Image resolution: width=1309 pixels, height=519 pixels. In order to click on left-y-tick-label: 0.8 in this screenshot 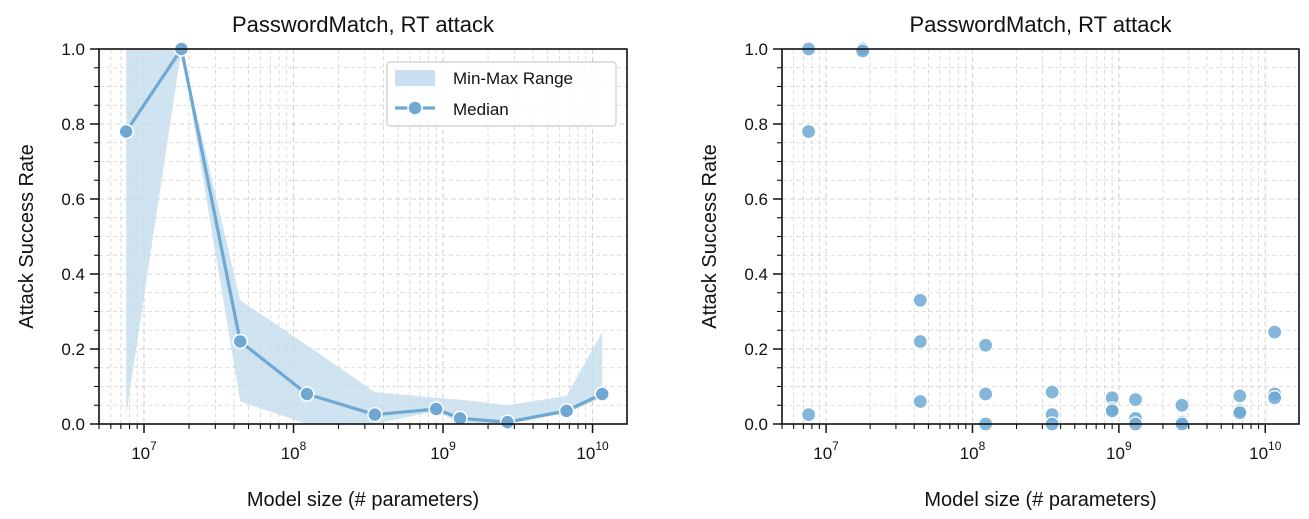, I will do `click(73, 124)`.